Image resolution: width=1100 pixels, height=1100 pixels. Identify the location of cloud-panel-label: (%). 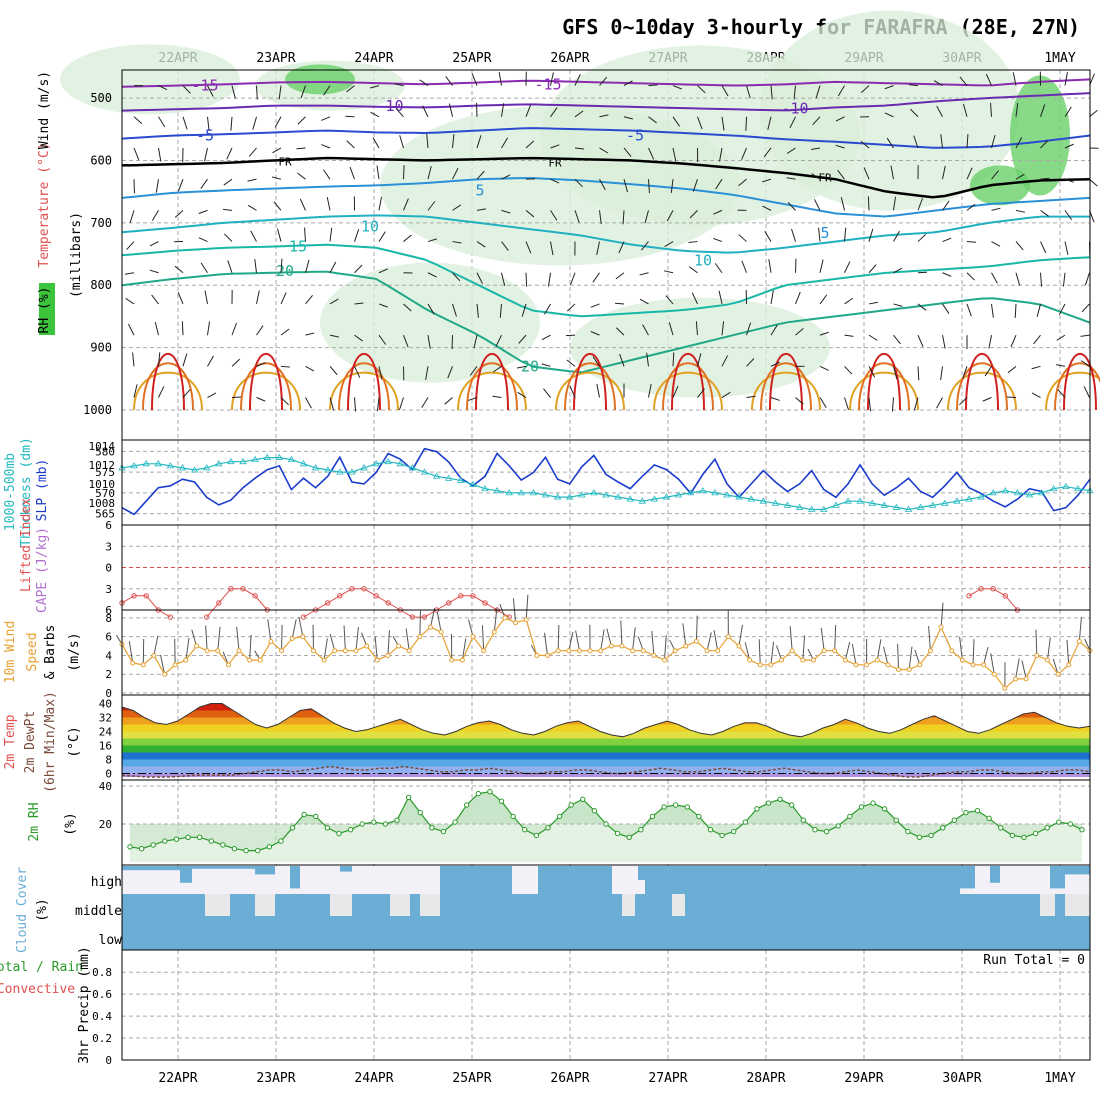
(42, 909).